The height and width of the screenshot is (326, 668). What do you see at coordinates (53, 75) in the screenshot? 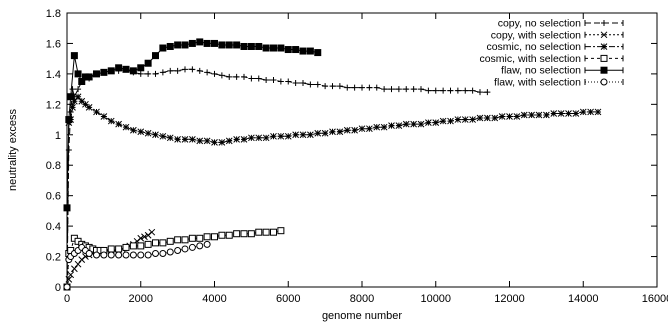
I see `y-tick-label: 1.4` at bounding box center [53, 75].